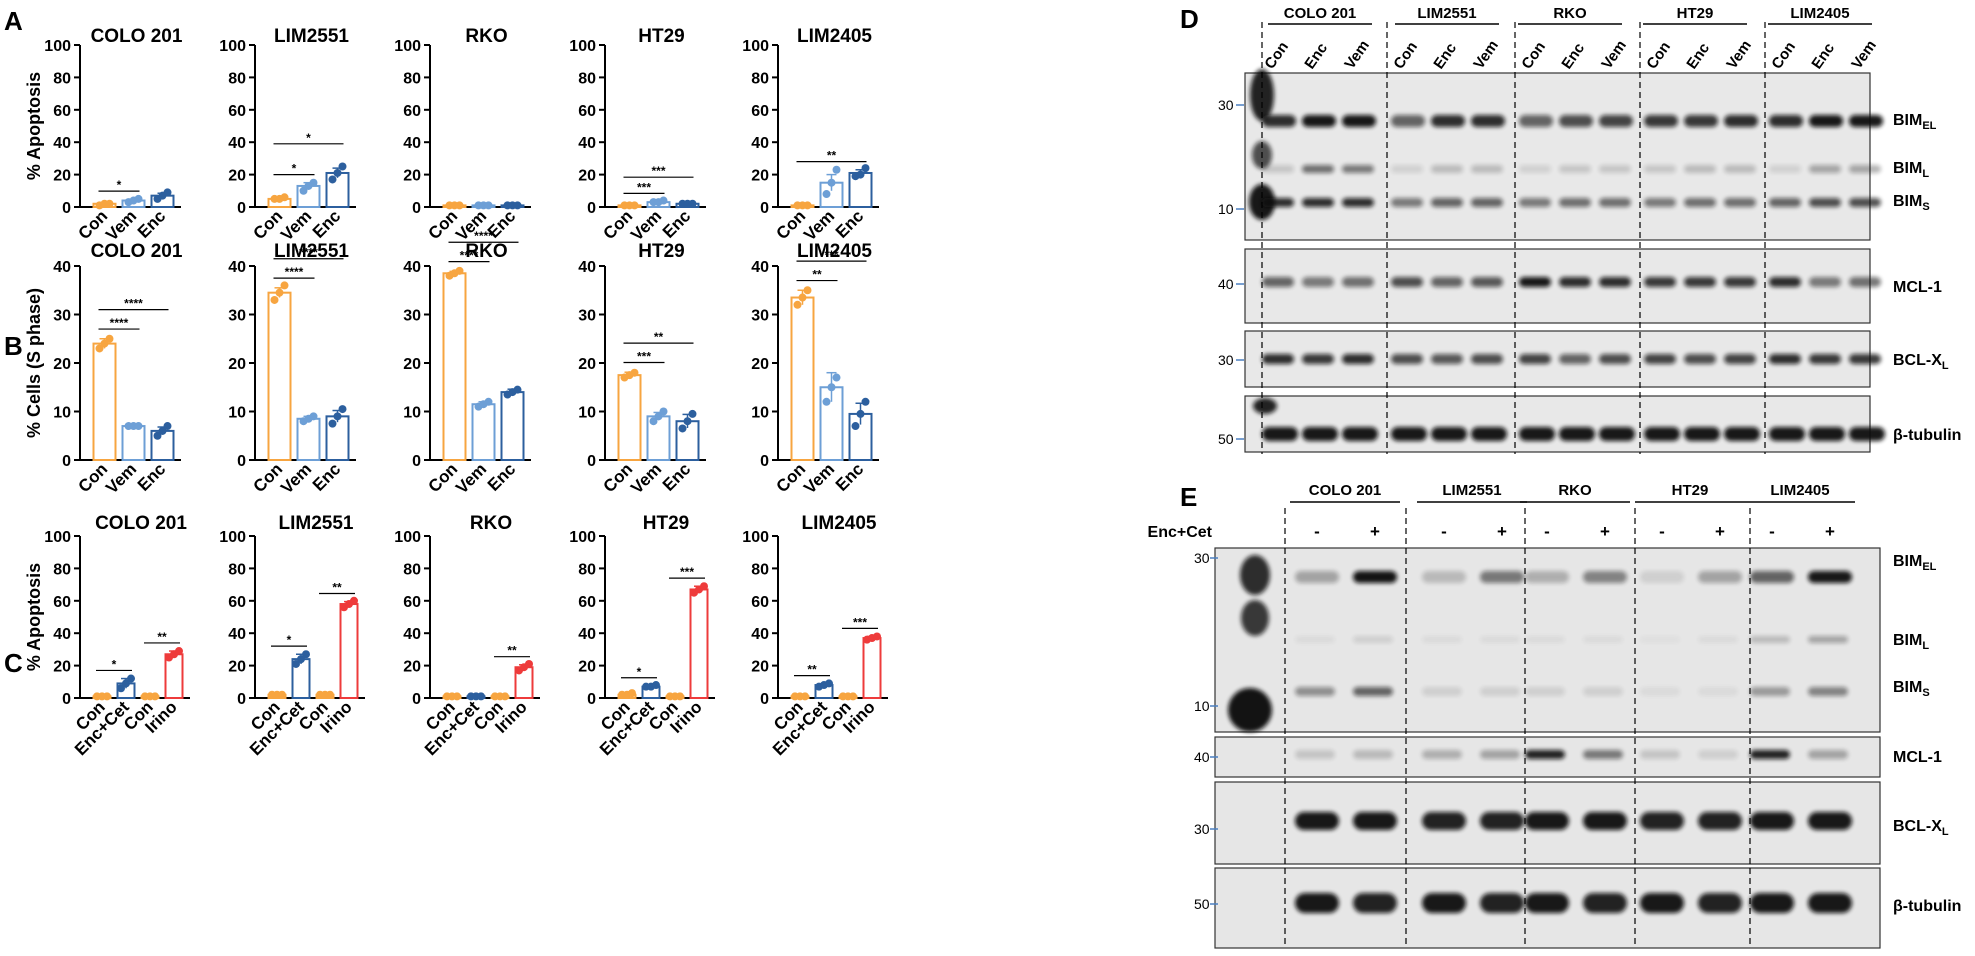  I want to click on chart-title: COLO 201, so click(137, 36).